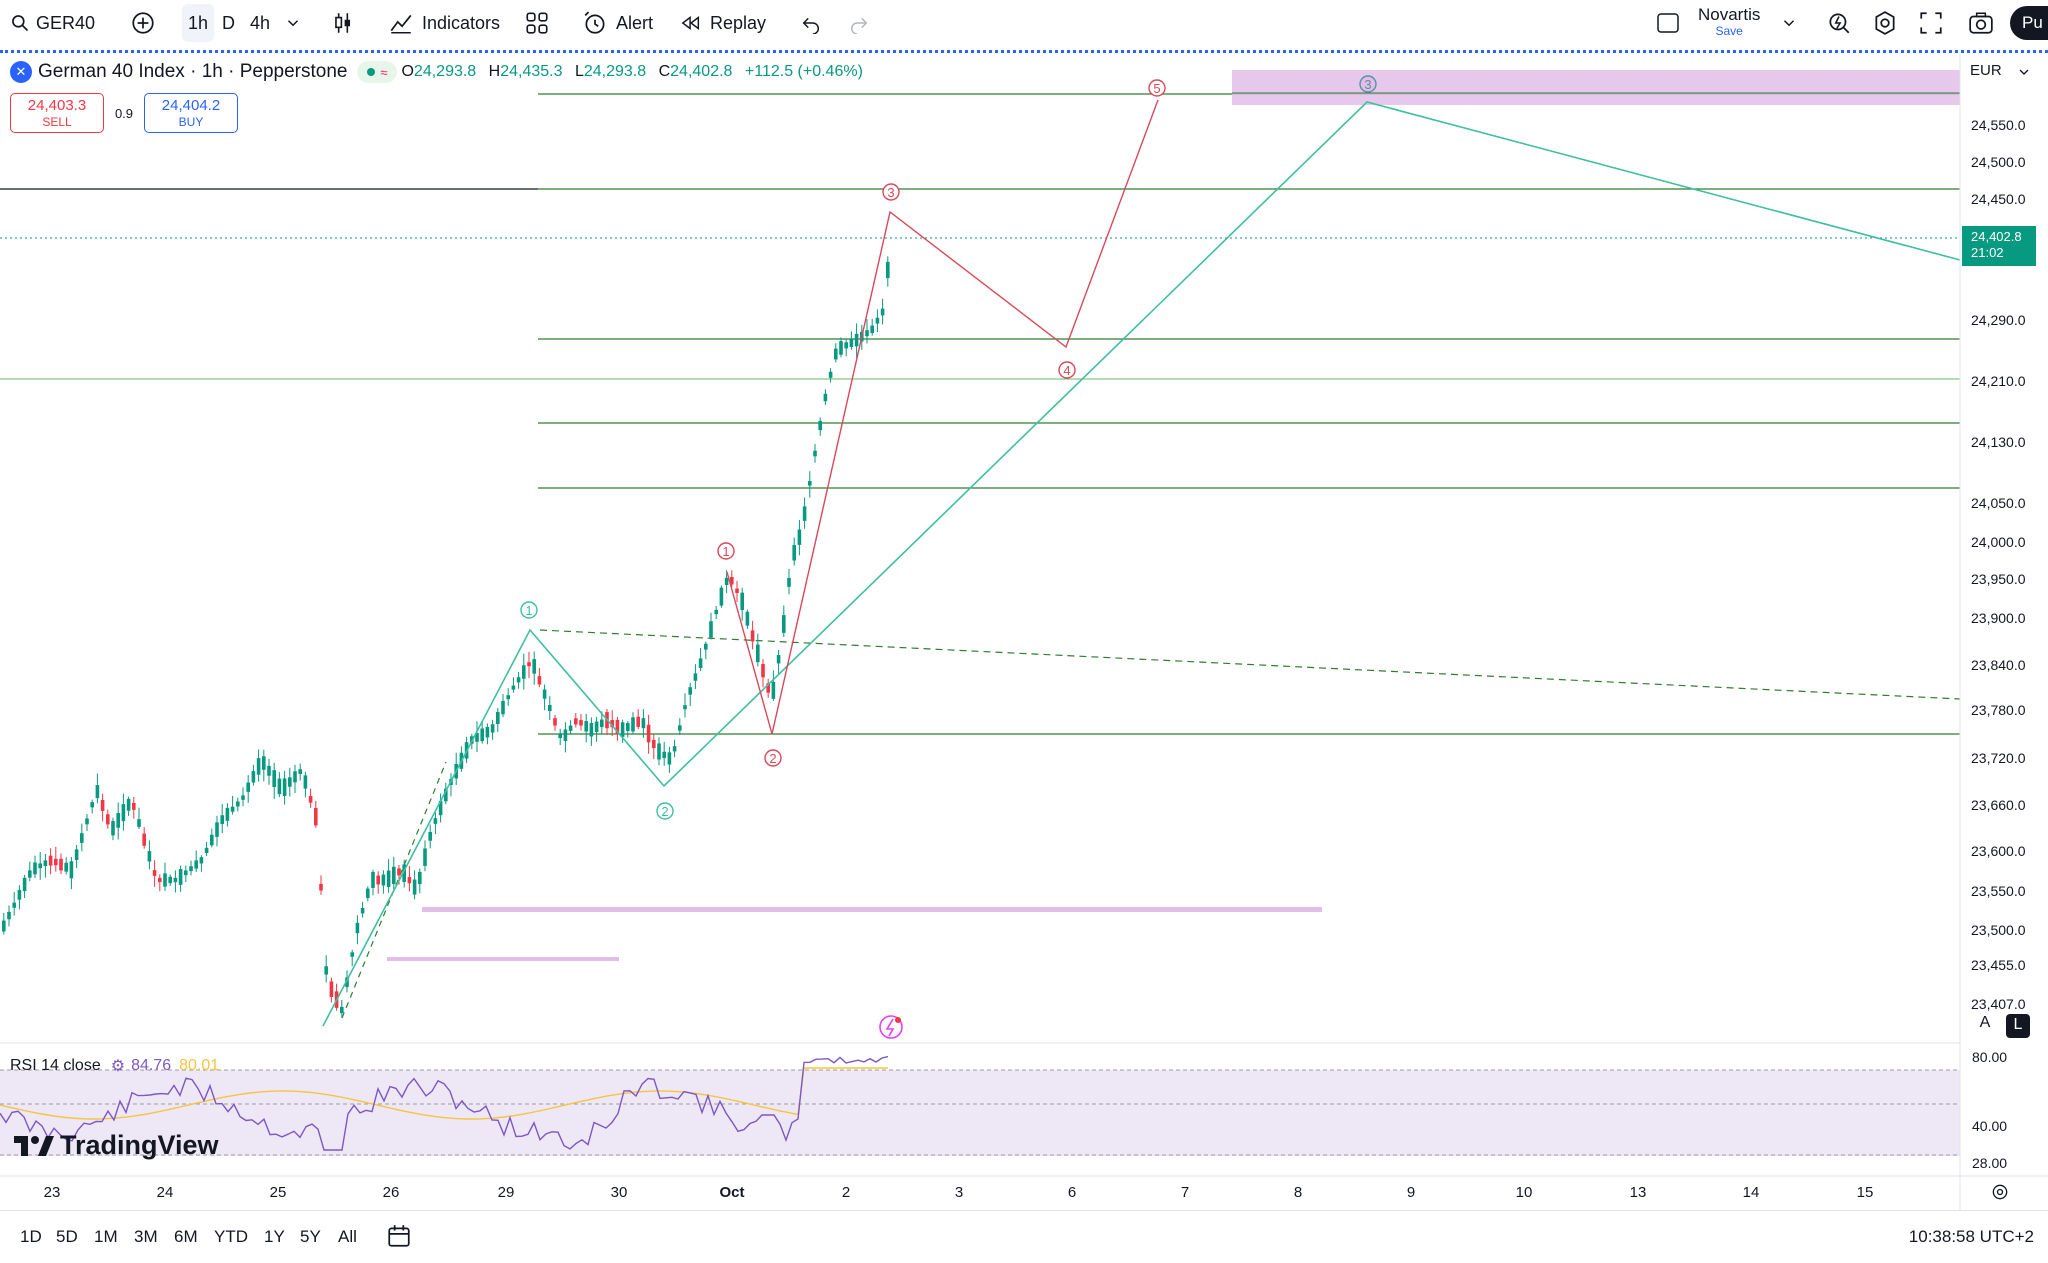 This screenshot has width=2048, height=1263. Describe the element at coordinates (1839, 23) in the screenshot. I see `quick-search-button` at that location.